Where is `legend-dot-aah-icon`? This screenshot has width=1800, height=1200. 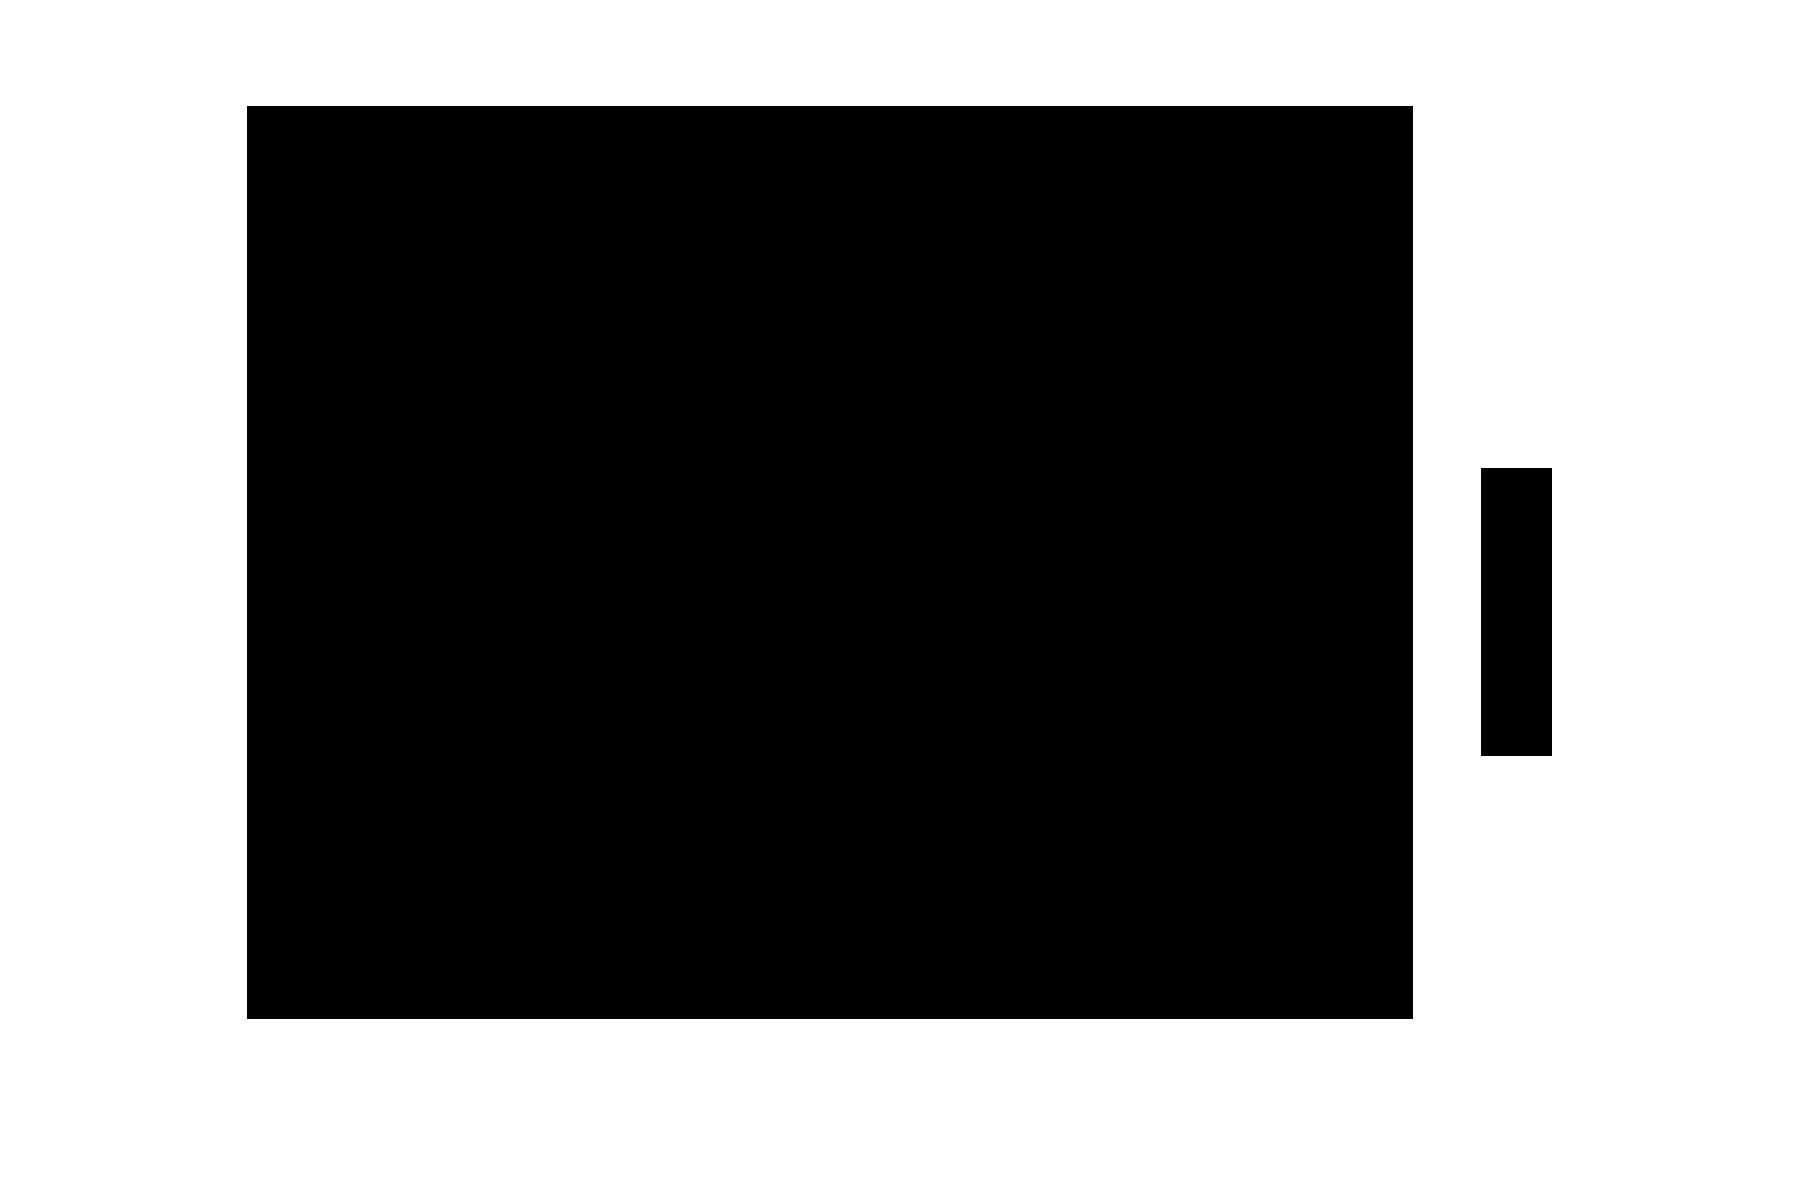
legend-dot-aah-icon is located at coordinates (1517, 504).